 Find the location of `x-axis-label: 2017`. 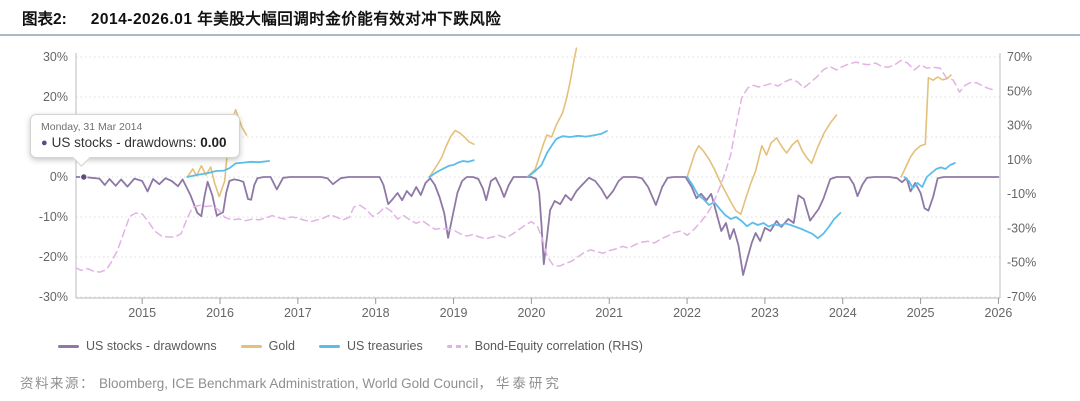

x-axis-label: 2017 is located at coordinates (298, 313).